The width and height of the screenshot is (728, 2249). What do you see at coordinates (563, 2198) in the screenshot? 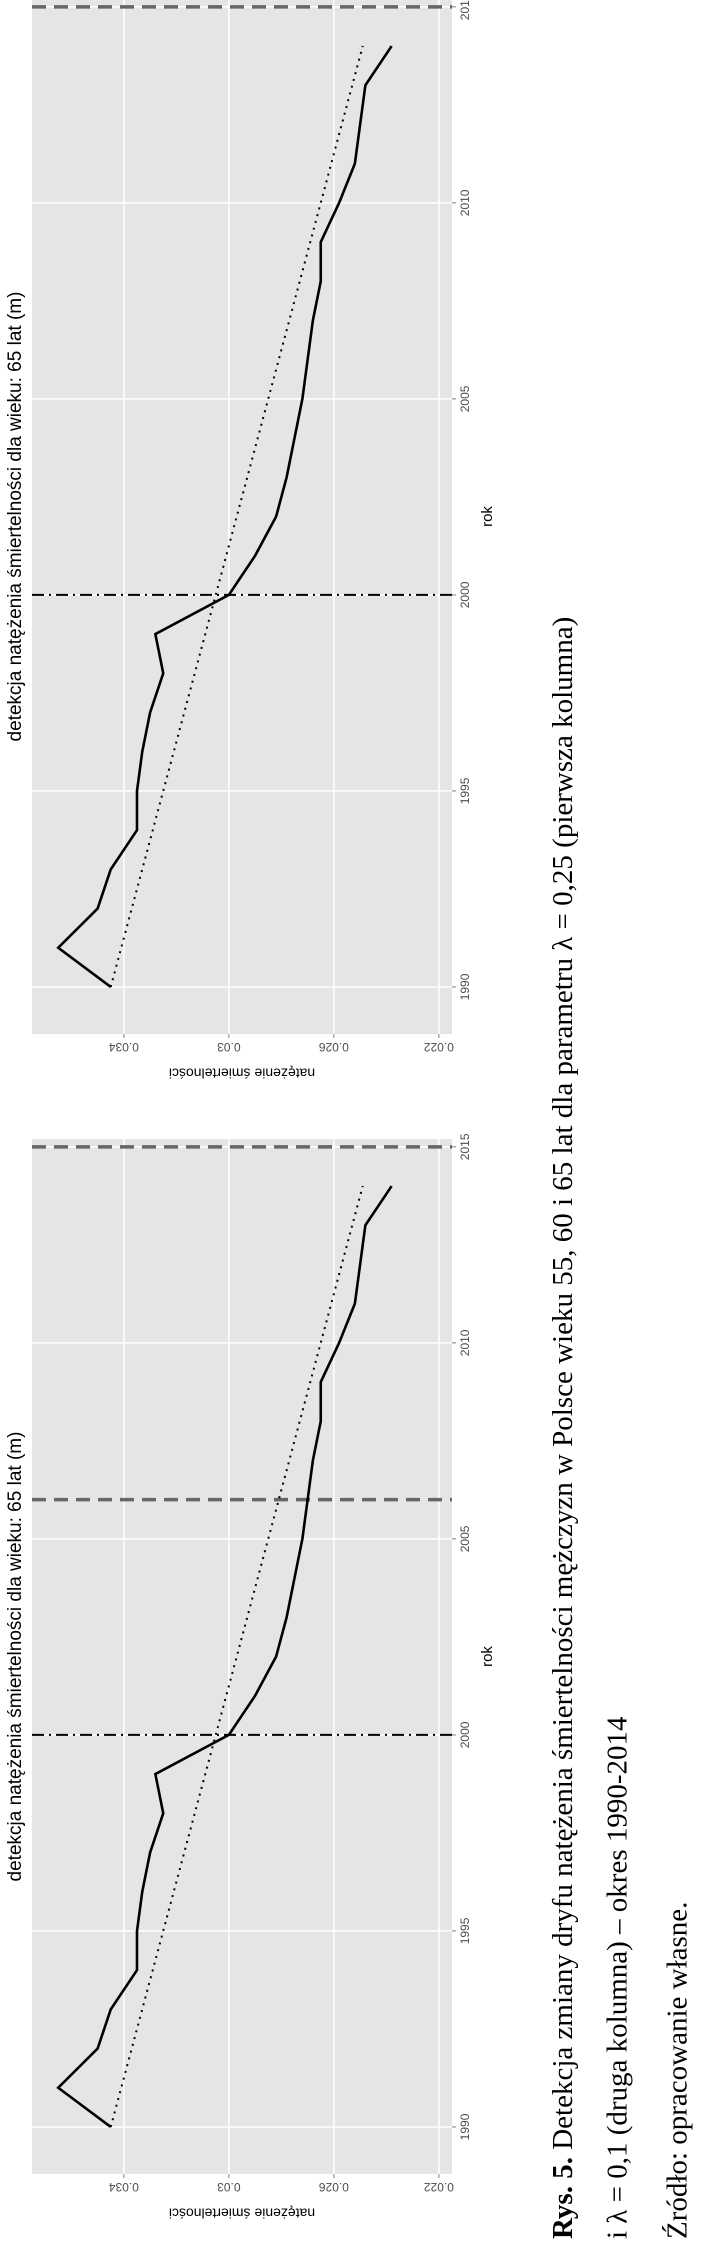
I see `caption-label: Rys. 5.` at bounding box center [563, 2198].